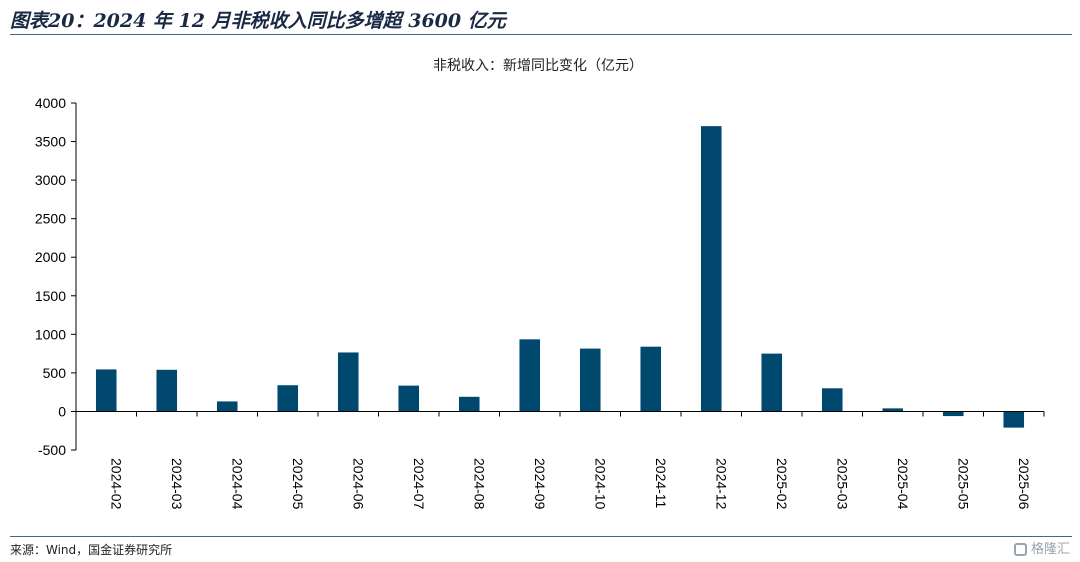 The width and height of the screenshot is (1080, 562). I want to click on y-axis: -500 0 500 1000 1500 2000 2500 3000 3500 4000, so click(56, 276).